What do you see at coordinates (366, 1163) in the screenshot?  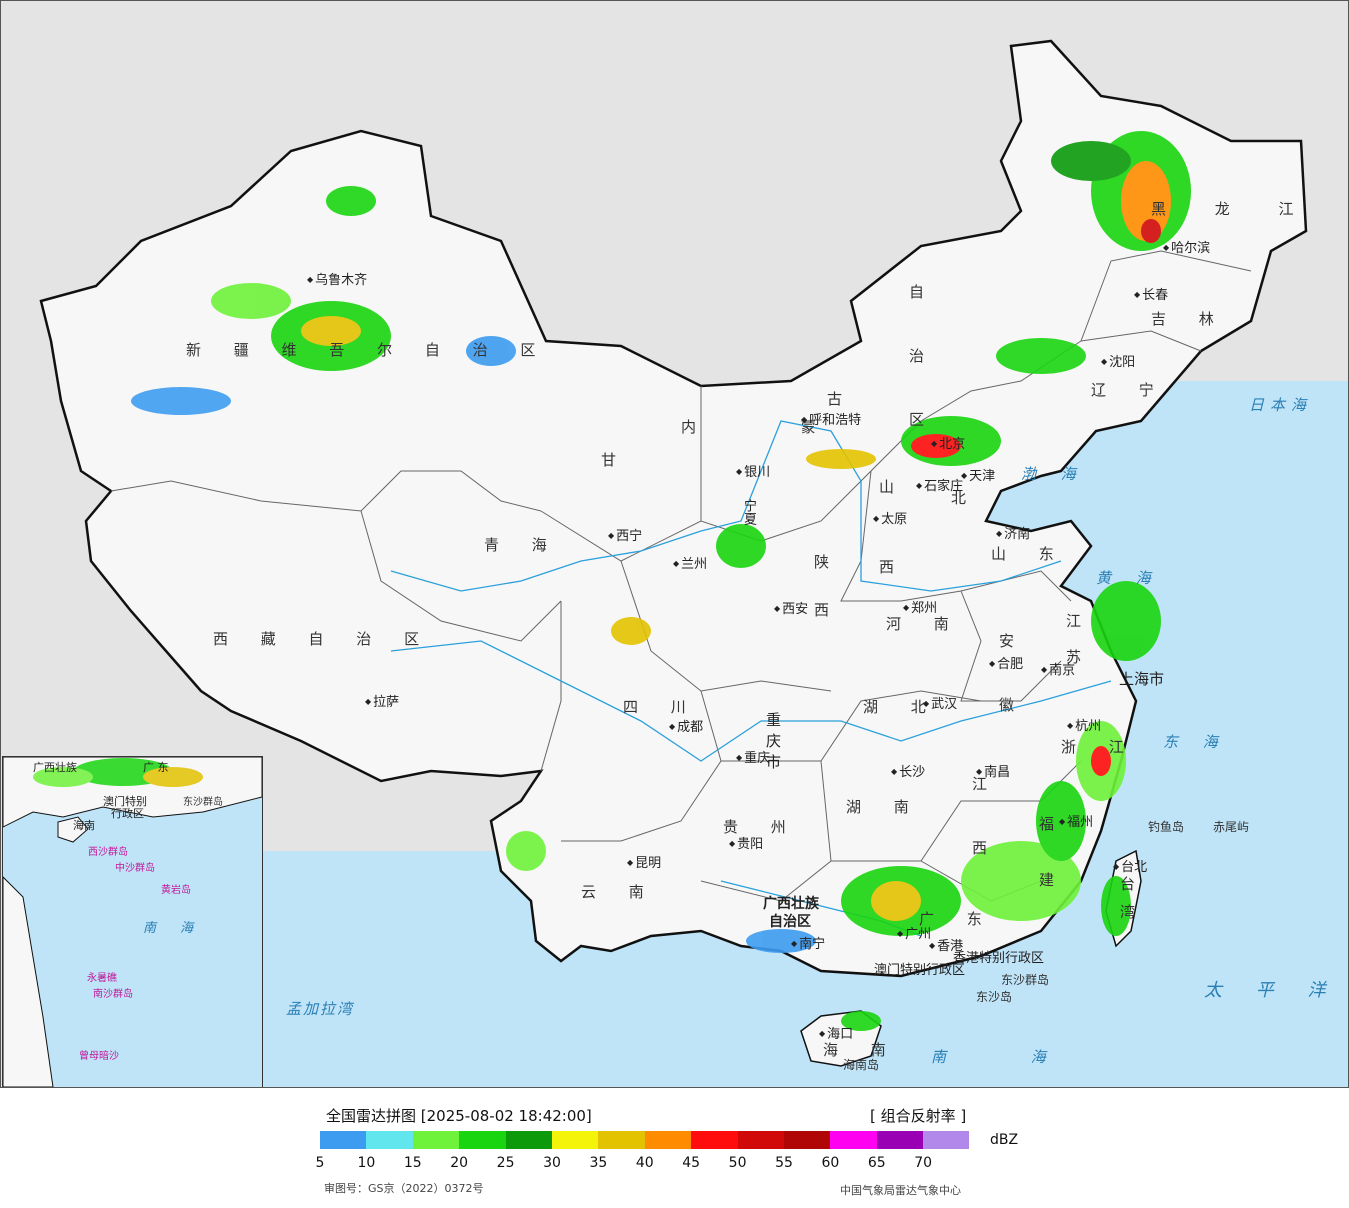 I see `color-scale-tick: 10` at bounding box center [366, 1163].